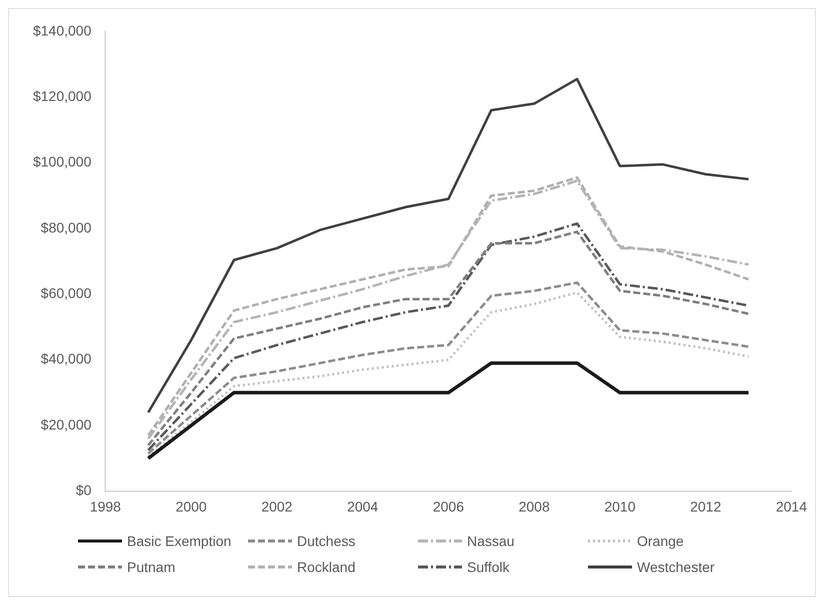 Image resolution: width=826 pixels, height=607 pixels. Describe the element at coordinates (490, 541) in the screenshot. I see `legend-label: Nassau` at that location.